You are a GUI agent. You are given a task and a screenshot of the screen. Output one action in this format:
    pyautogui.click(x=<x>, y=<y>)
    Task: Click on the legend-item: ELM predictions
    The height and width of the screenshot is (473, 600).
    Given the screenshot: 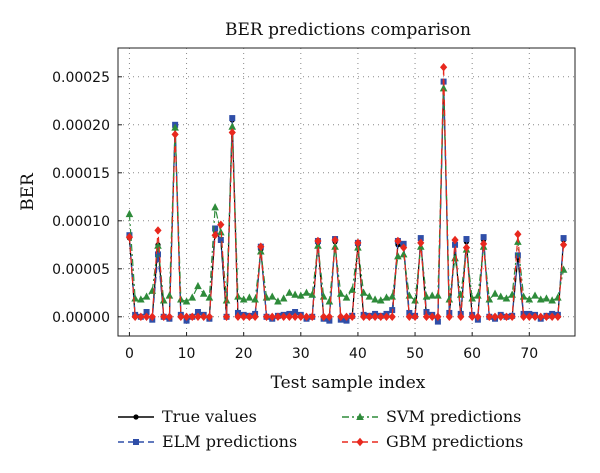 What is the action you would take?
    pyautogui.click(x=207, y=441)
    